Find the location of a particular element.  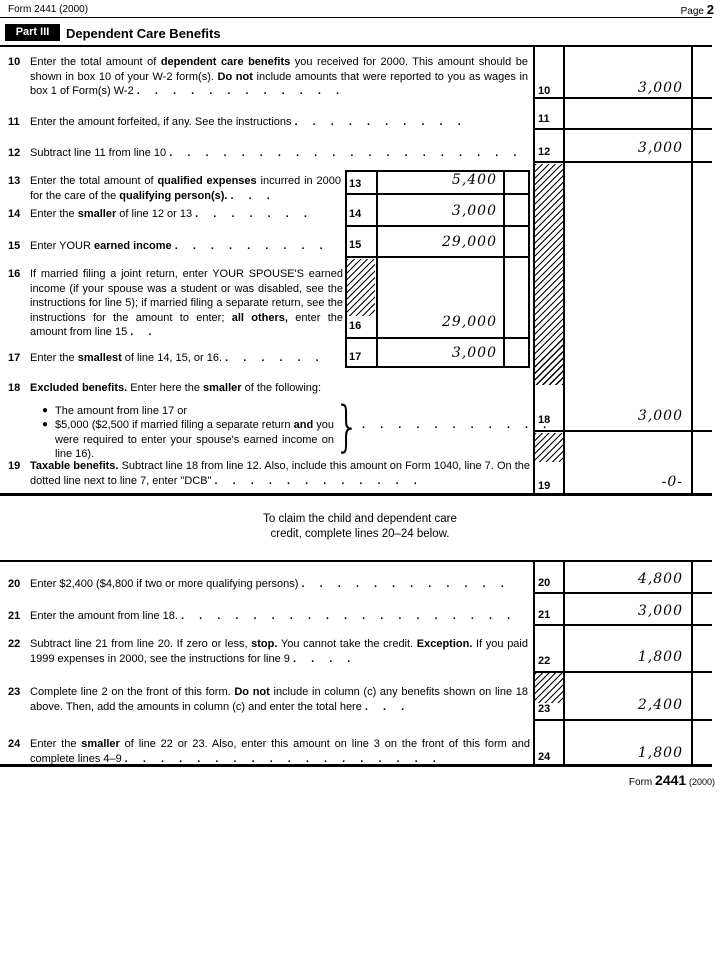

line23-box-number: 23 is located at coordinates (544, 709).